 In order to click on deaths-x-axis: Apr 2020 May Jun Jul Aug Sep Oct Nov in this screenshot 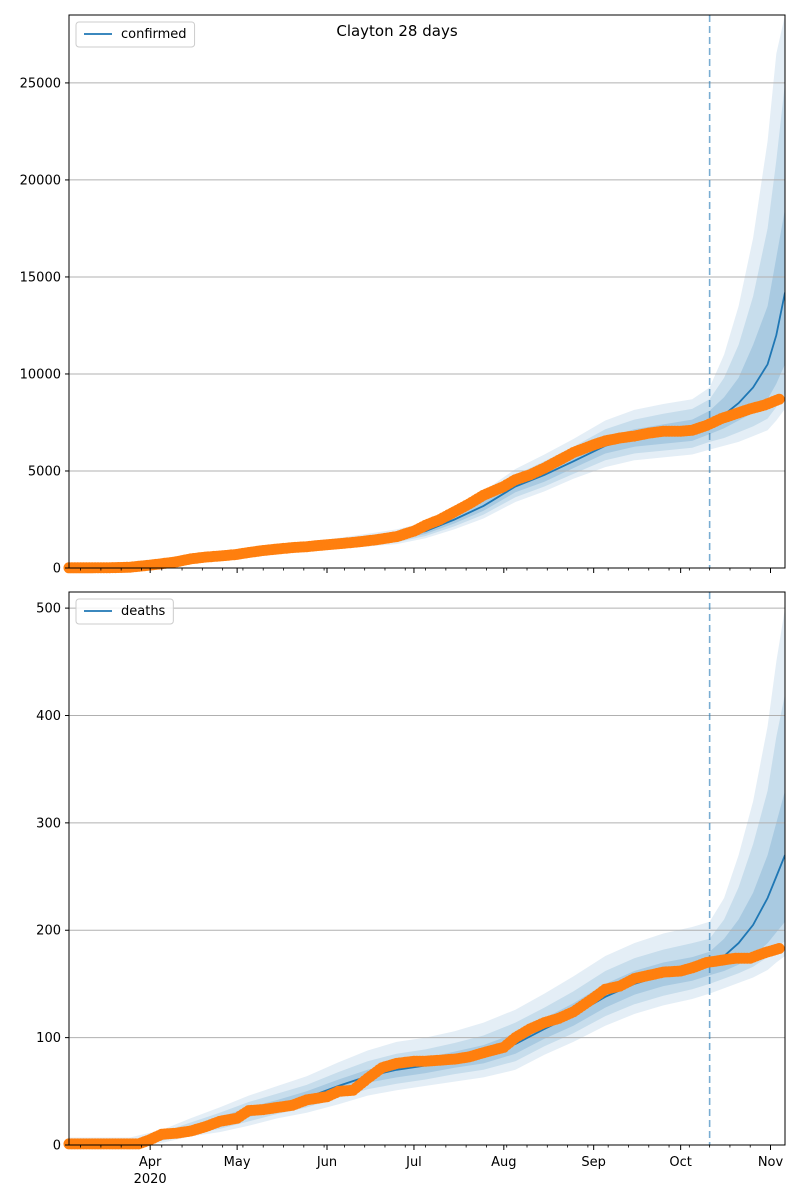, I will do `click(432, 1166)`.